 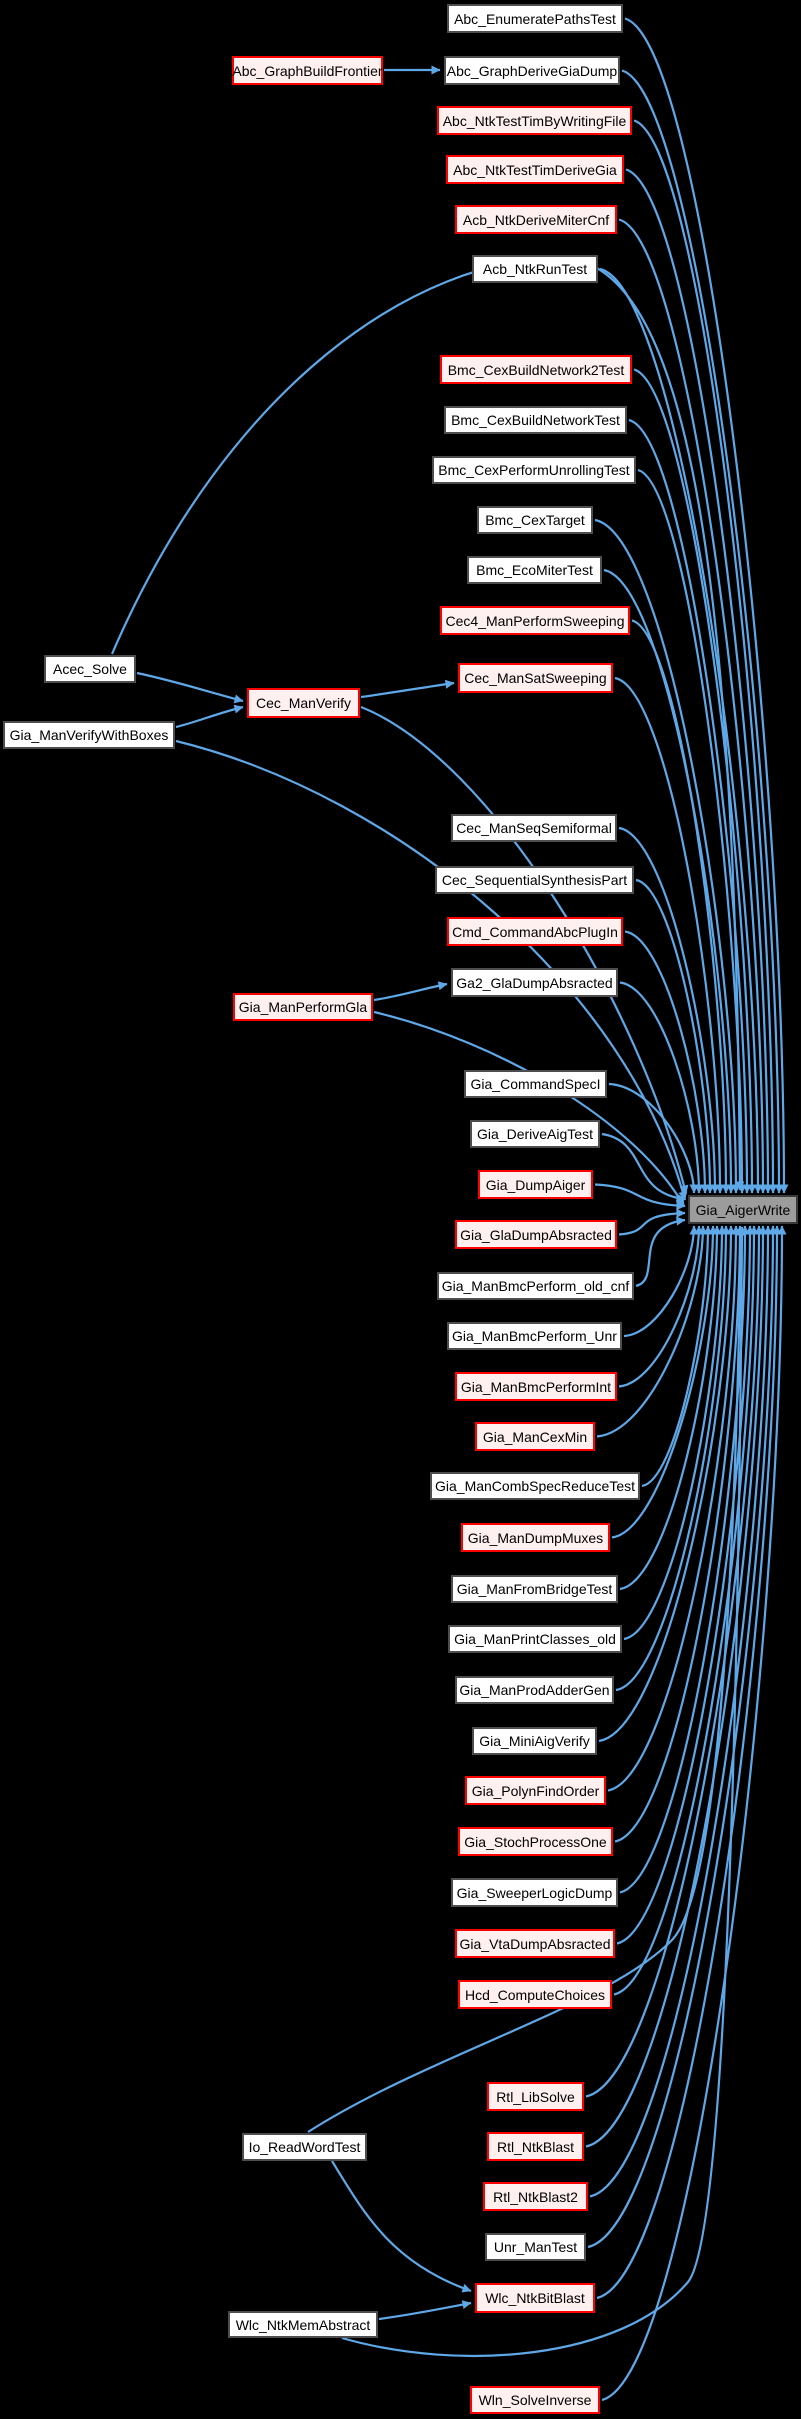 I want to click on call-edge-Gia_ManProdAdderGen-to-Gia_AigerWrite, so click(x=673, y=1458).